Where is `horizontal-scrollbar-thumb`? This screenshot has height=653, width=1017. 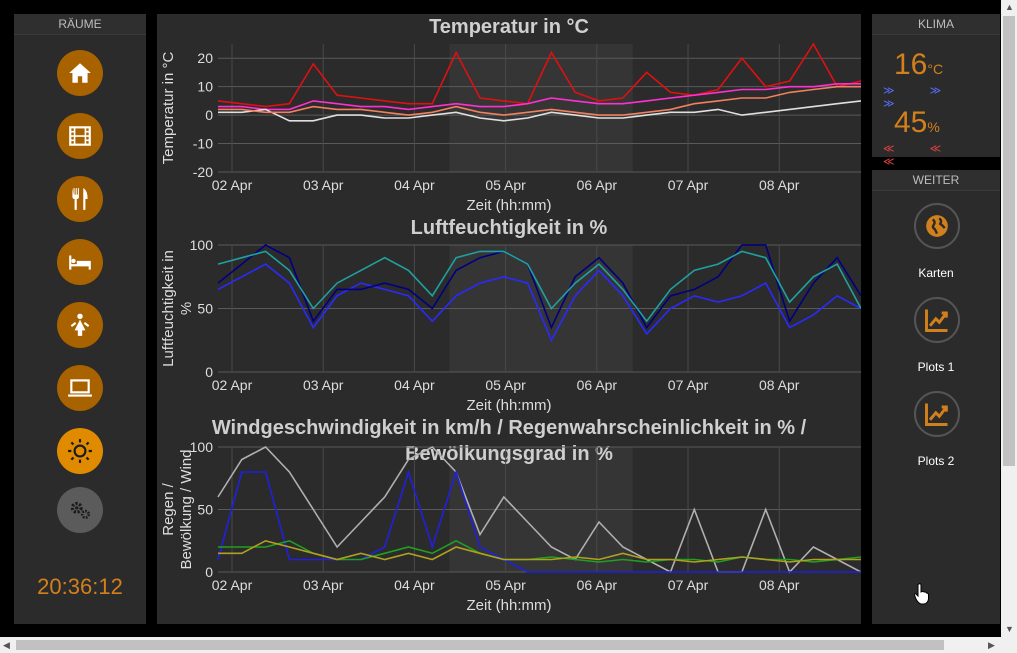 horizontal-scrollbar-thumb is located at coordinates (480, 645).